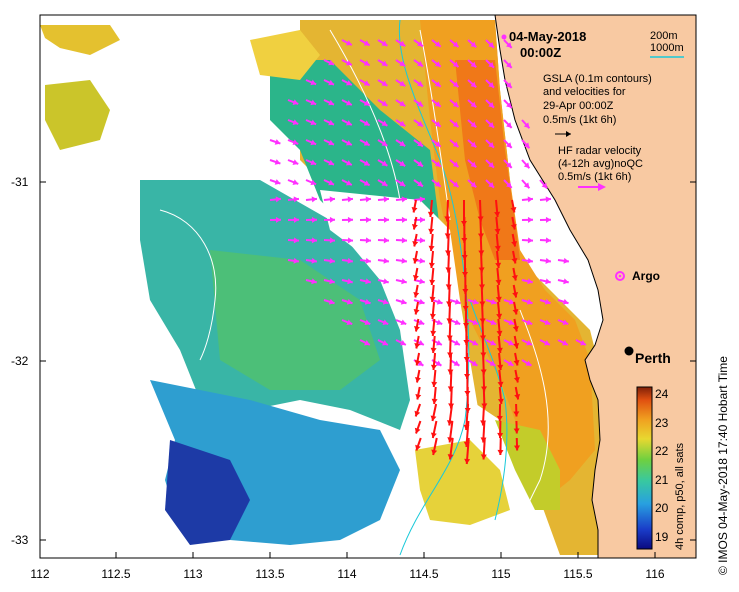 The image size is (739, 592). What do you see at coordinates (595, 177) in the screenshot?
I see `hf-legend-line3: 0.5m/s (1kt 6h)` at bounding box center [595, 177].